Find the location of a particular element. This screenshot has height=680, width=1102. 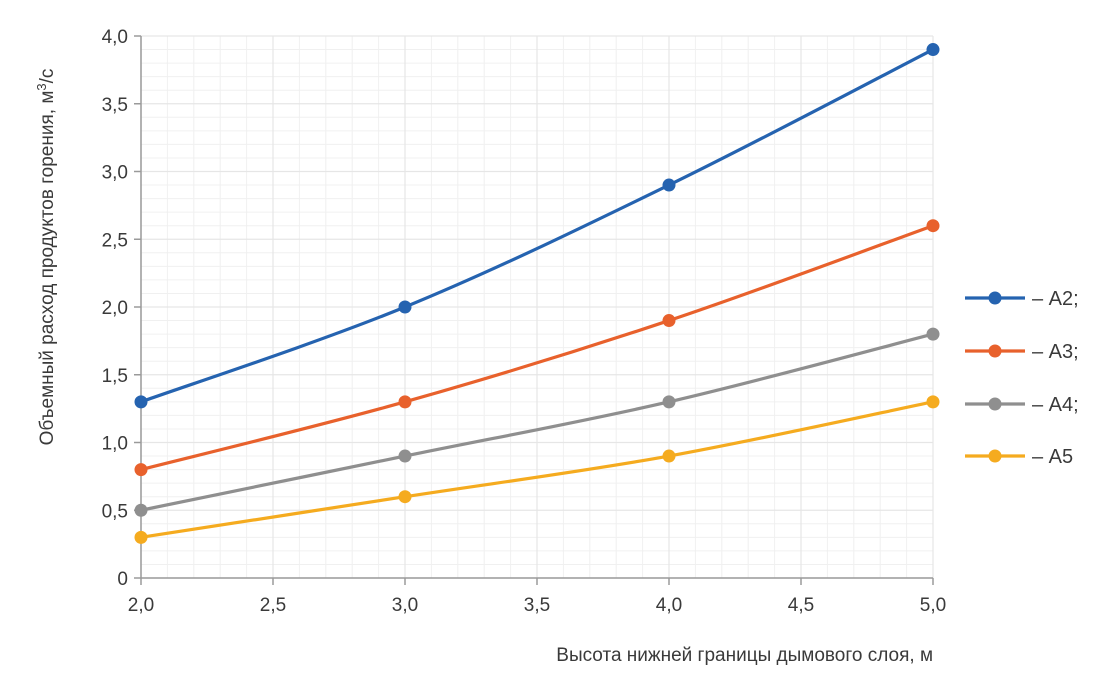

y-tick-label: 3,0 is located at coordinates (115, 173).